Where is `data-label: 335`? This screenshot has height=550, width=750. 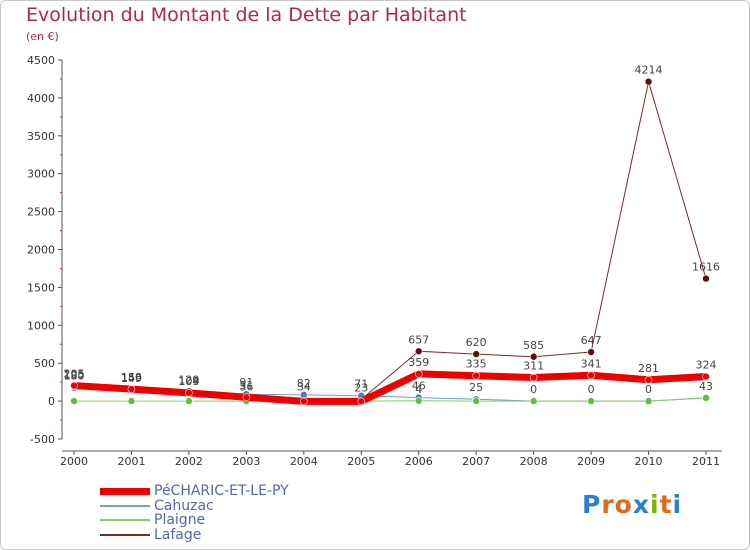
data-label: 335 is located at coordinates (476, 364).